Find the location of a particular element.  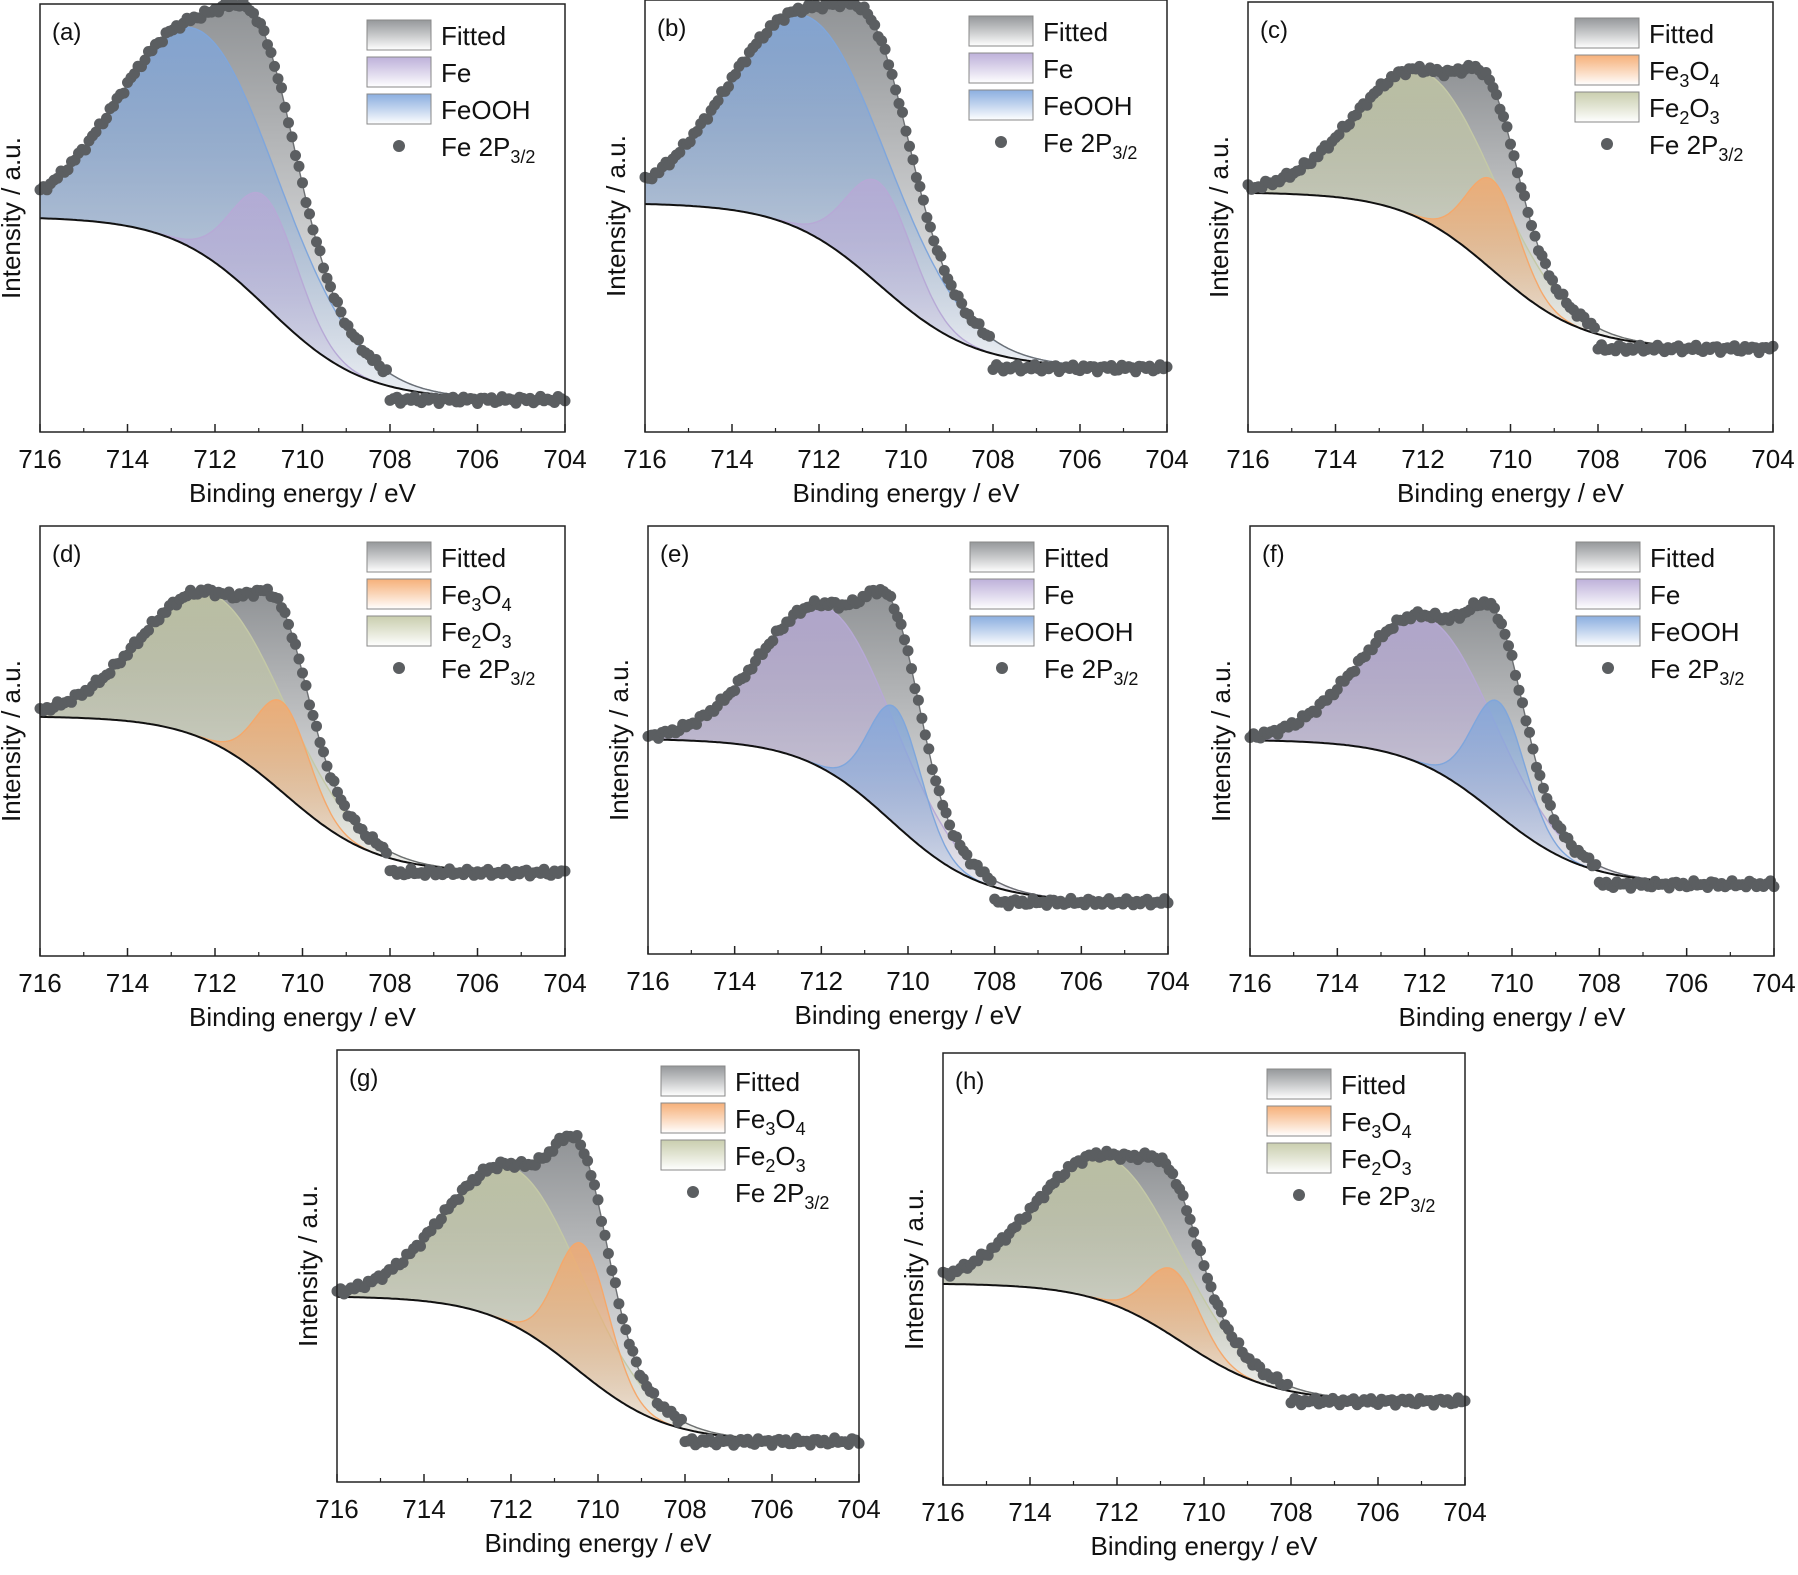

x-tick-label: 706 is located at coordinates (1686, 983).